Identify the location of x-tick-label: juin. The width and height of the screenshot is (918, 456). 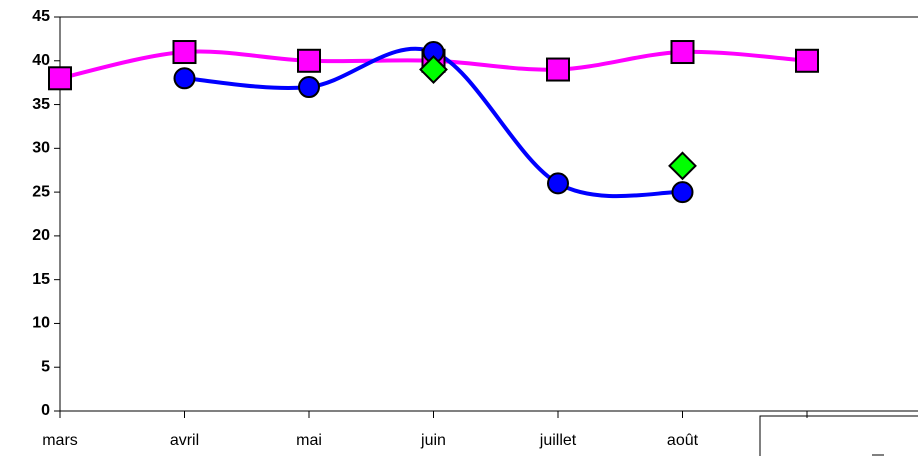
(433, 440).